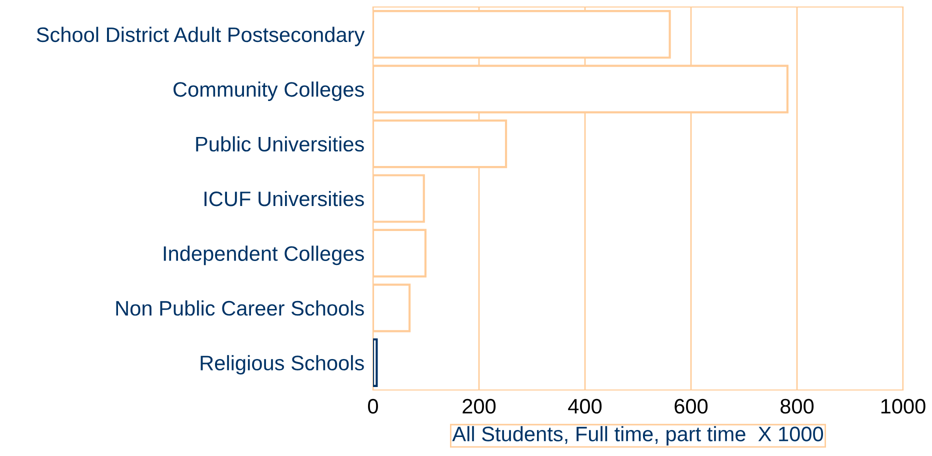  I want to click on x-tick-label: 0, so click(373, 406).